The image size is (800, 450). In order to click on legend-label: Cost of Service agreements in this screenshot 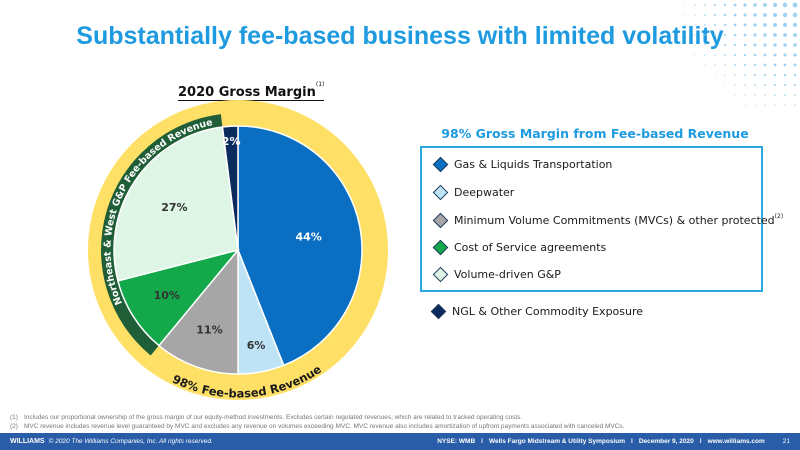, I will do `click(530, 247)`.